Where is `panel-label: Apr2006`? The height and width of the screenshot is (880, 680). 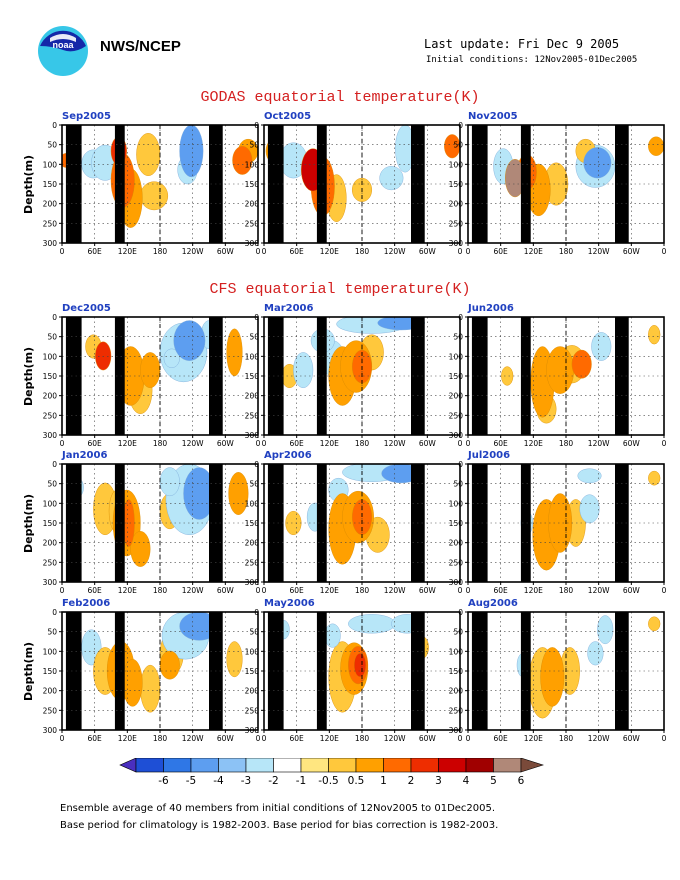
panel-label: Apr2006 is located at coordinates (288, 455).